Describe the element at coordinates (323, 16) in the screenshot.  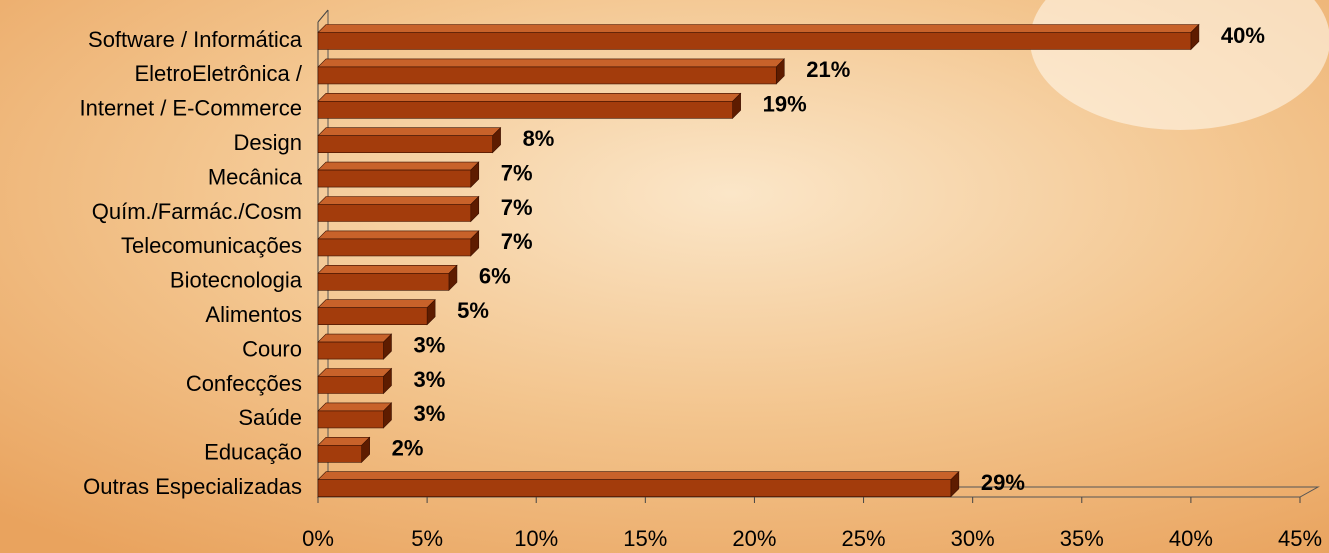
I see `axis-corner` at that location.